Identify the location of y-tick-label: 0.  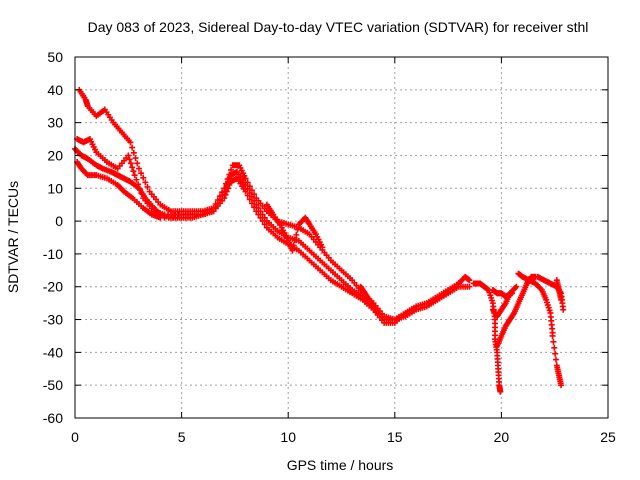
(59, 221).